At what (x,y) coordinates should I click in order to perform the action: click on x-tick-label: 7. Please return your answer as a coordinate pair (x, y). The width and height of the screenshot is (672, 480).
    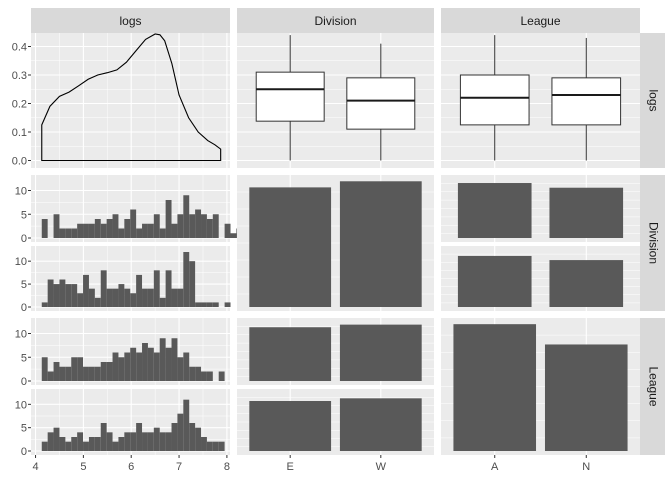
    Looking at the image, I should click on (179, 467).